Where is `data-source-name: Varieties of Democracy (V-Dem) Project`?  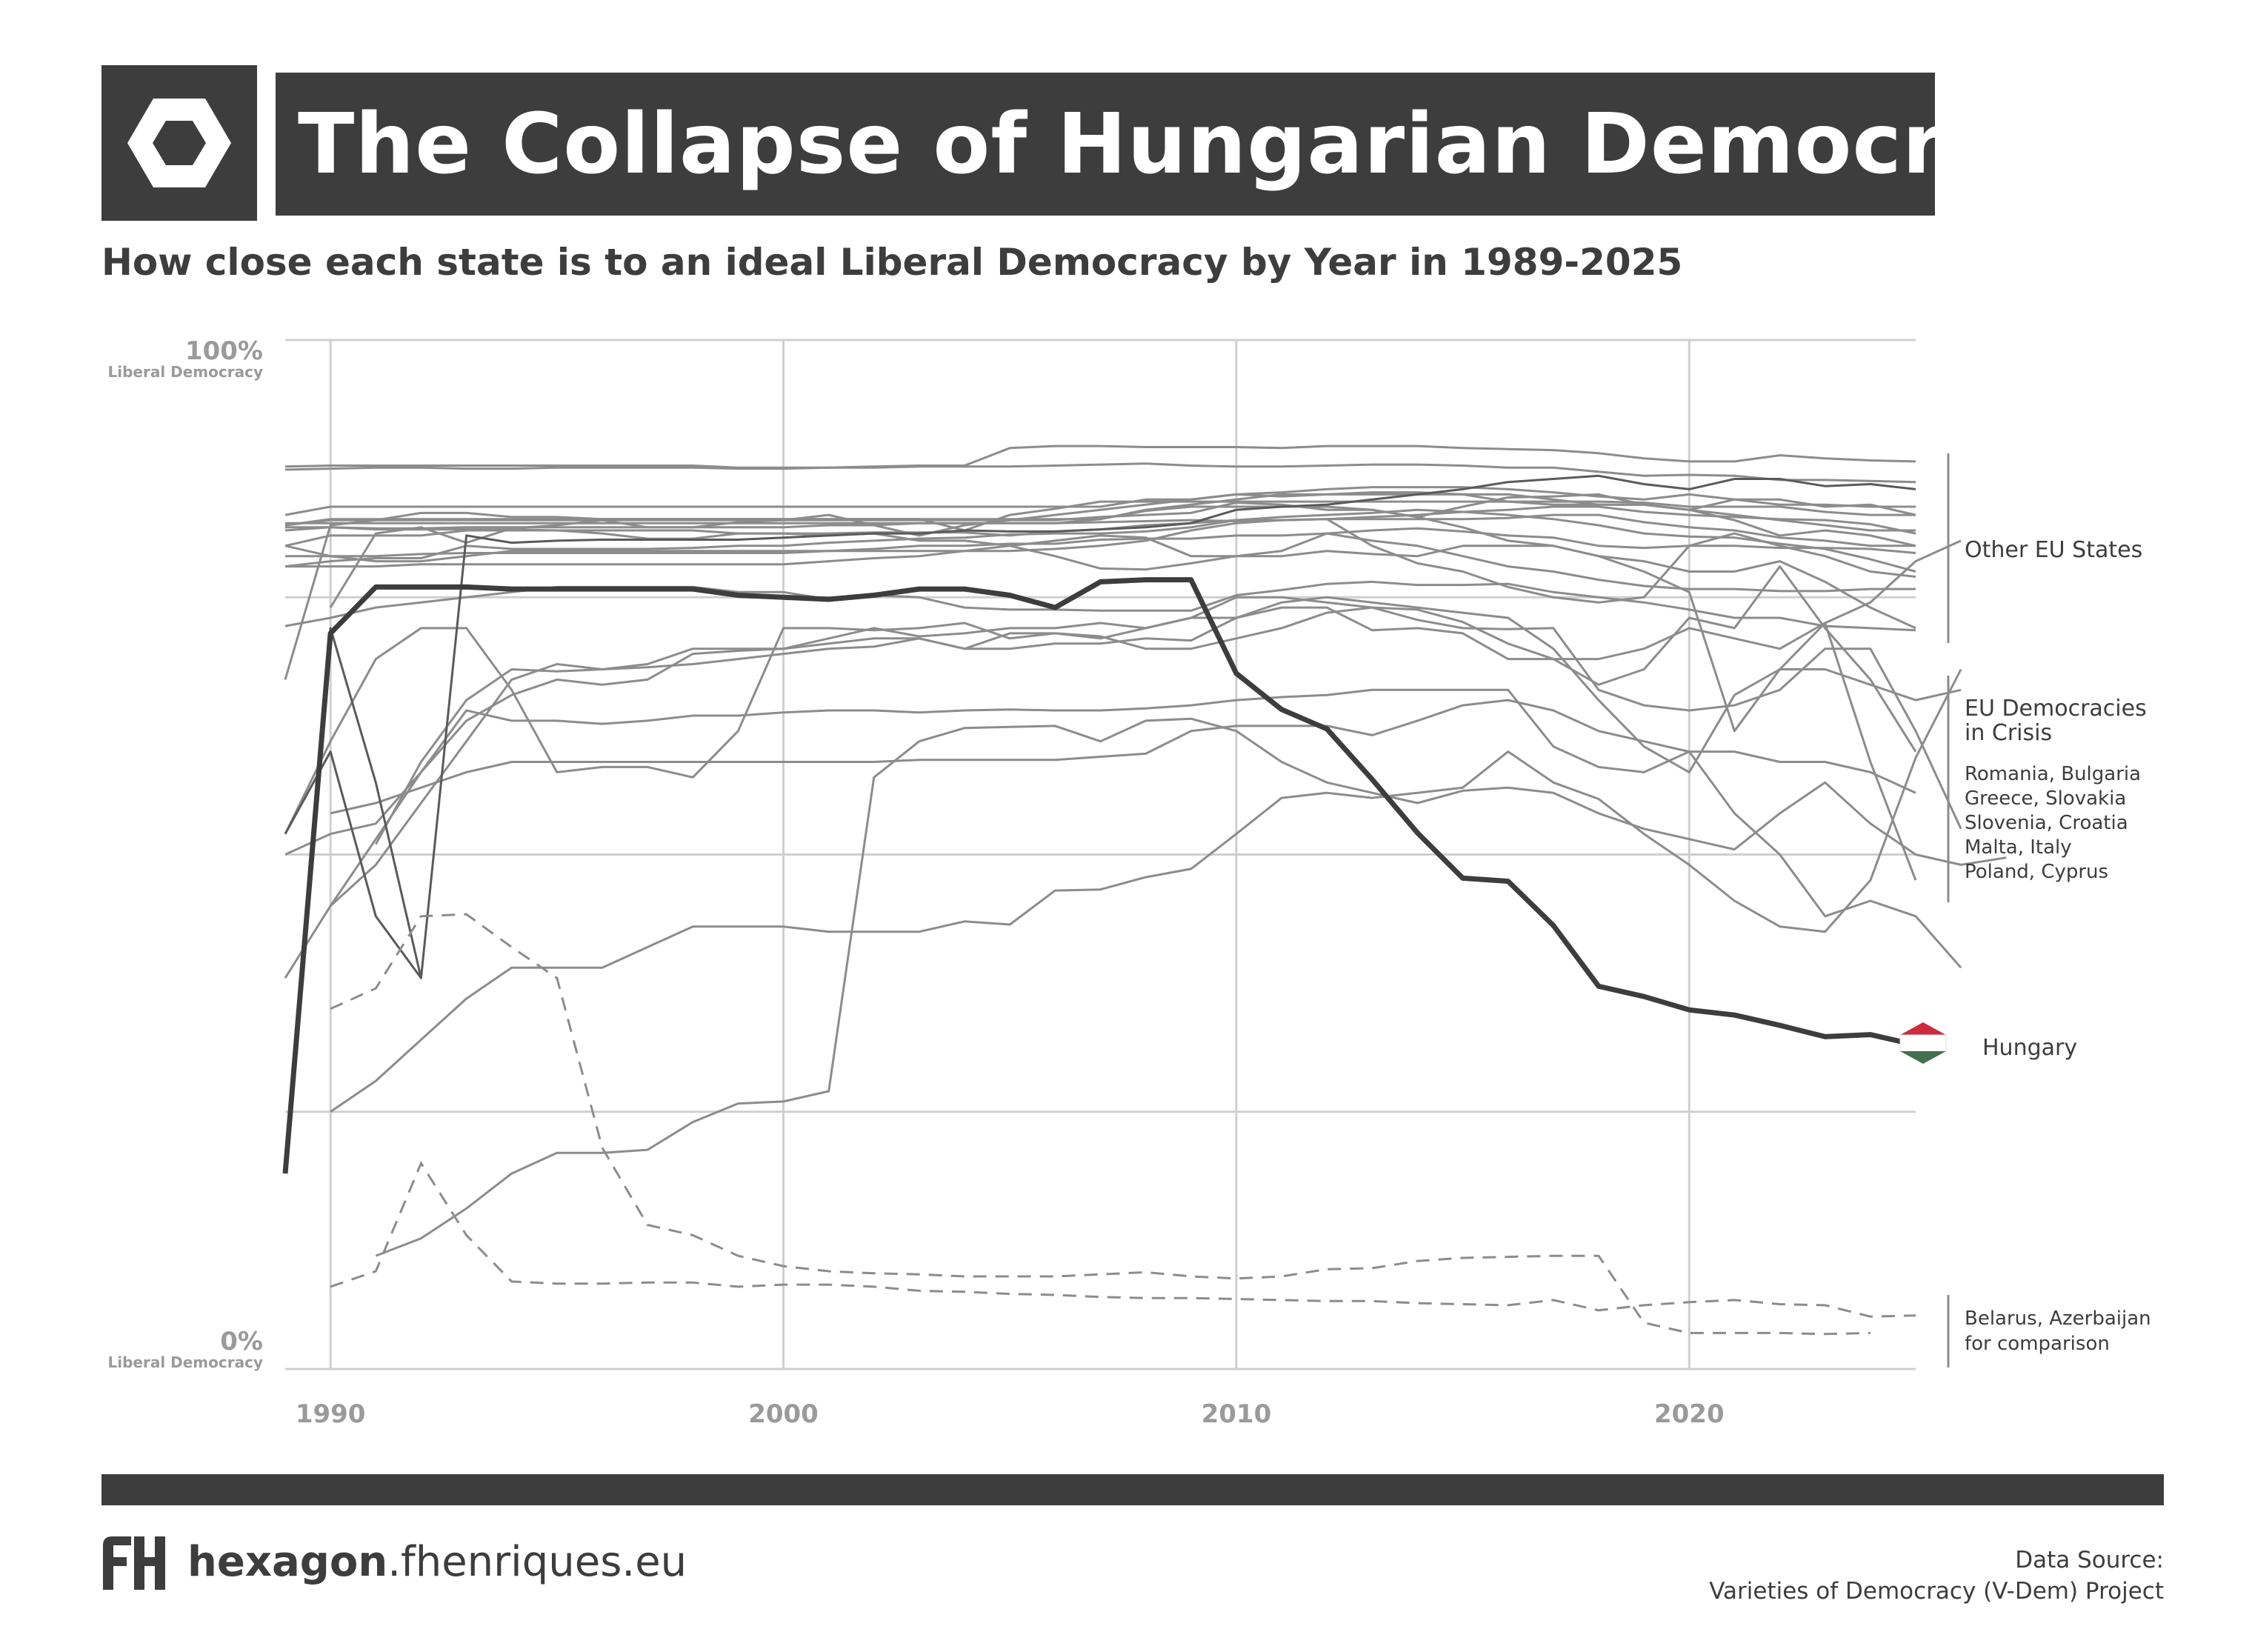
data-source-name: Varieties of Democracy (V-Dem) Project is located at coordinates (1936, 1591).